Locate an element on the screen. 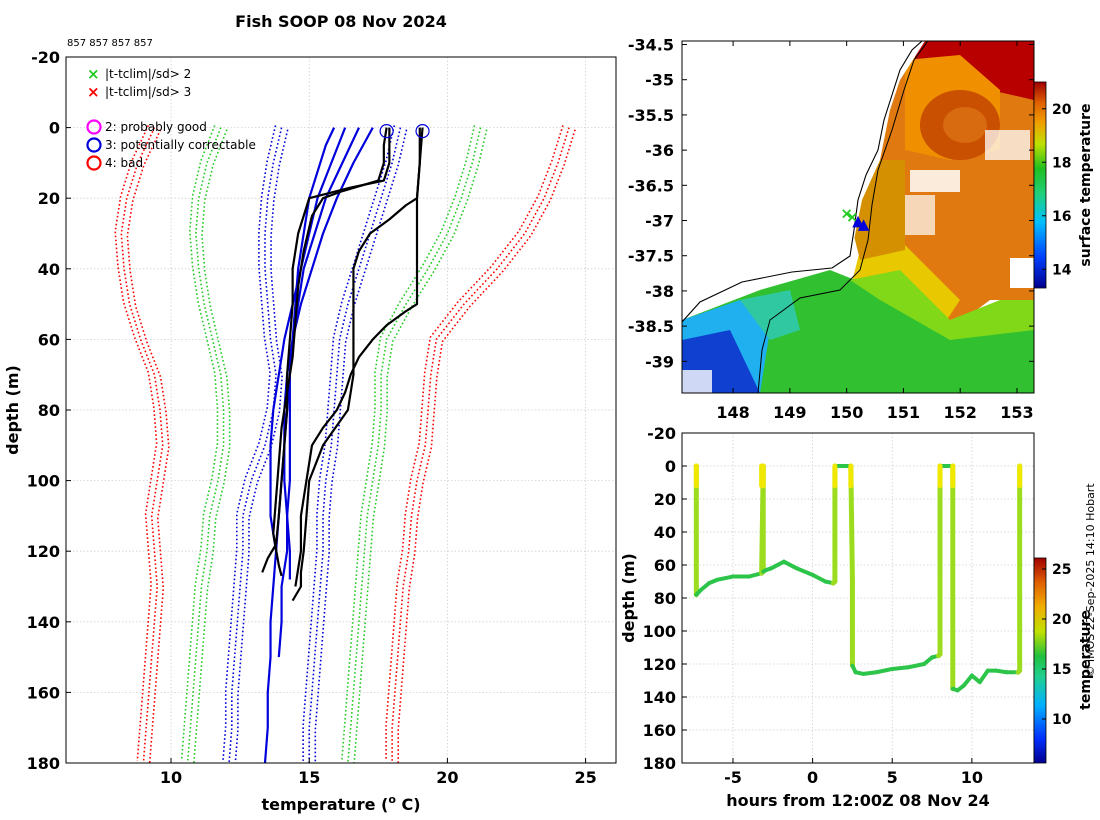 The width and height of the screenshot is (1100, 820). red-x-icon: × is located at coordinates (93, 92).